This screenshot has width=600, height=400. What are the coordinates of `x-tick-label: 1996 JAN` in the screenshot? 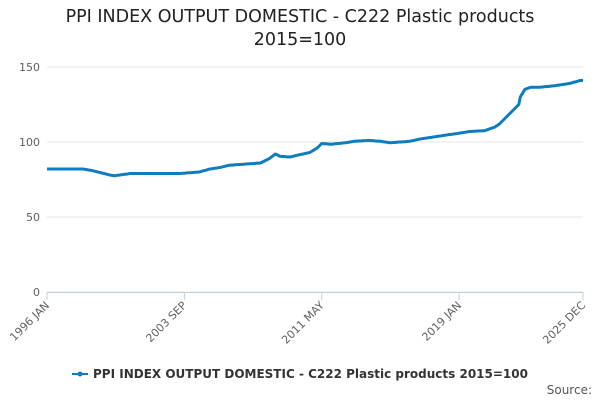 It's located at (29, 321).